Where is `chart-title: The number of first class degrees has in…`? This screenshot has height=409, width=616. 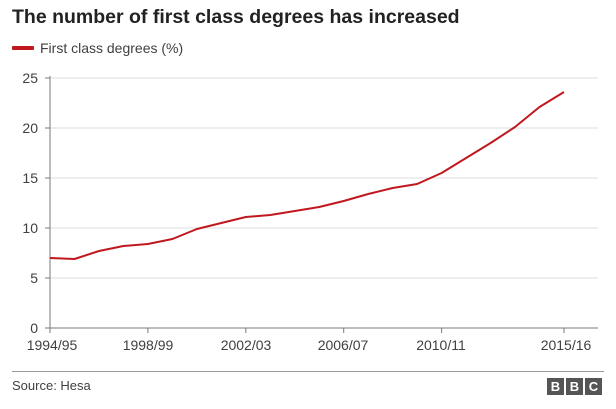
chart-title: The number of first class degrees has in… is located at coordinates (236, 17).